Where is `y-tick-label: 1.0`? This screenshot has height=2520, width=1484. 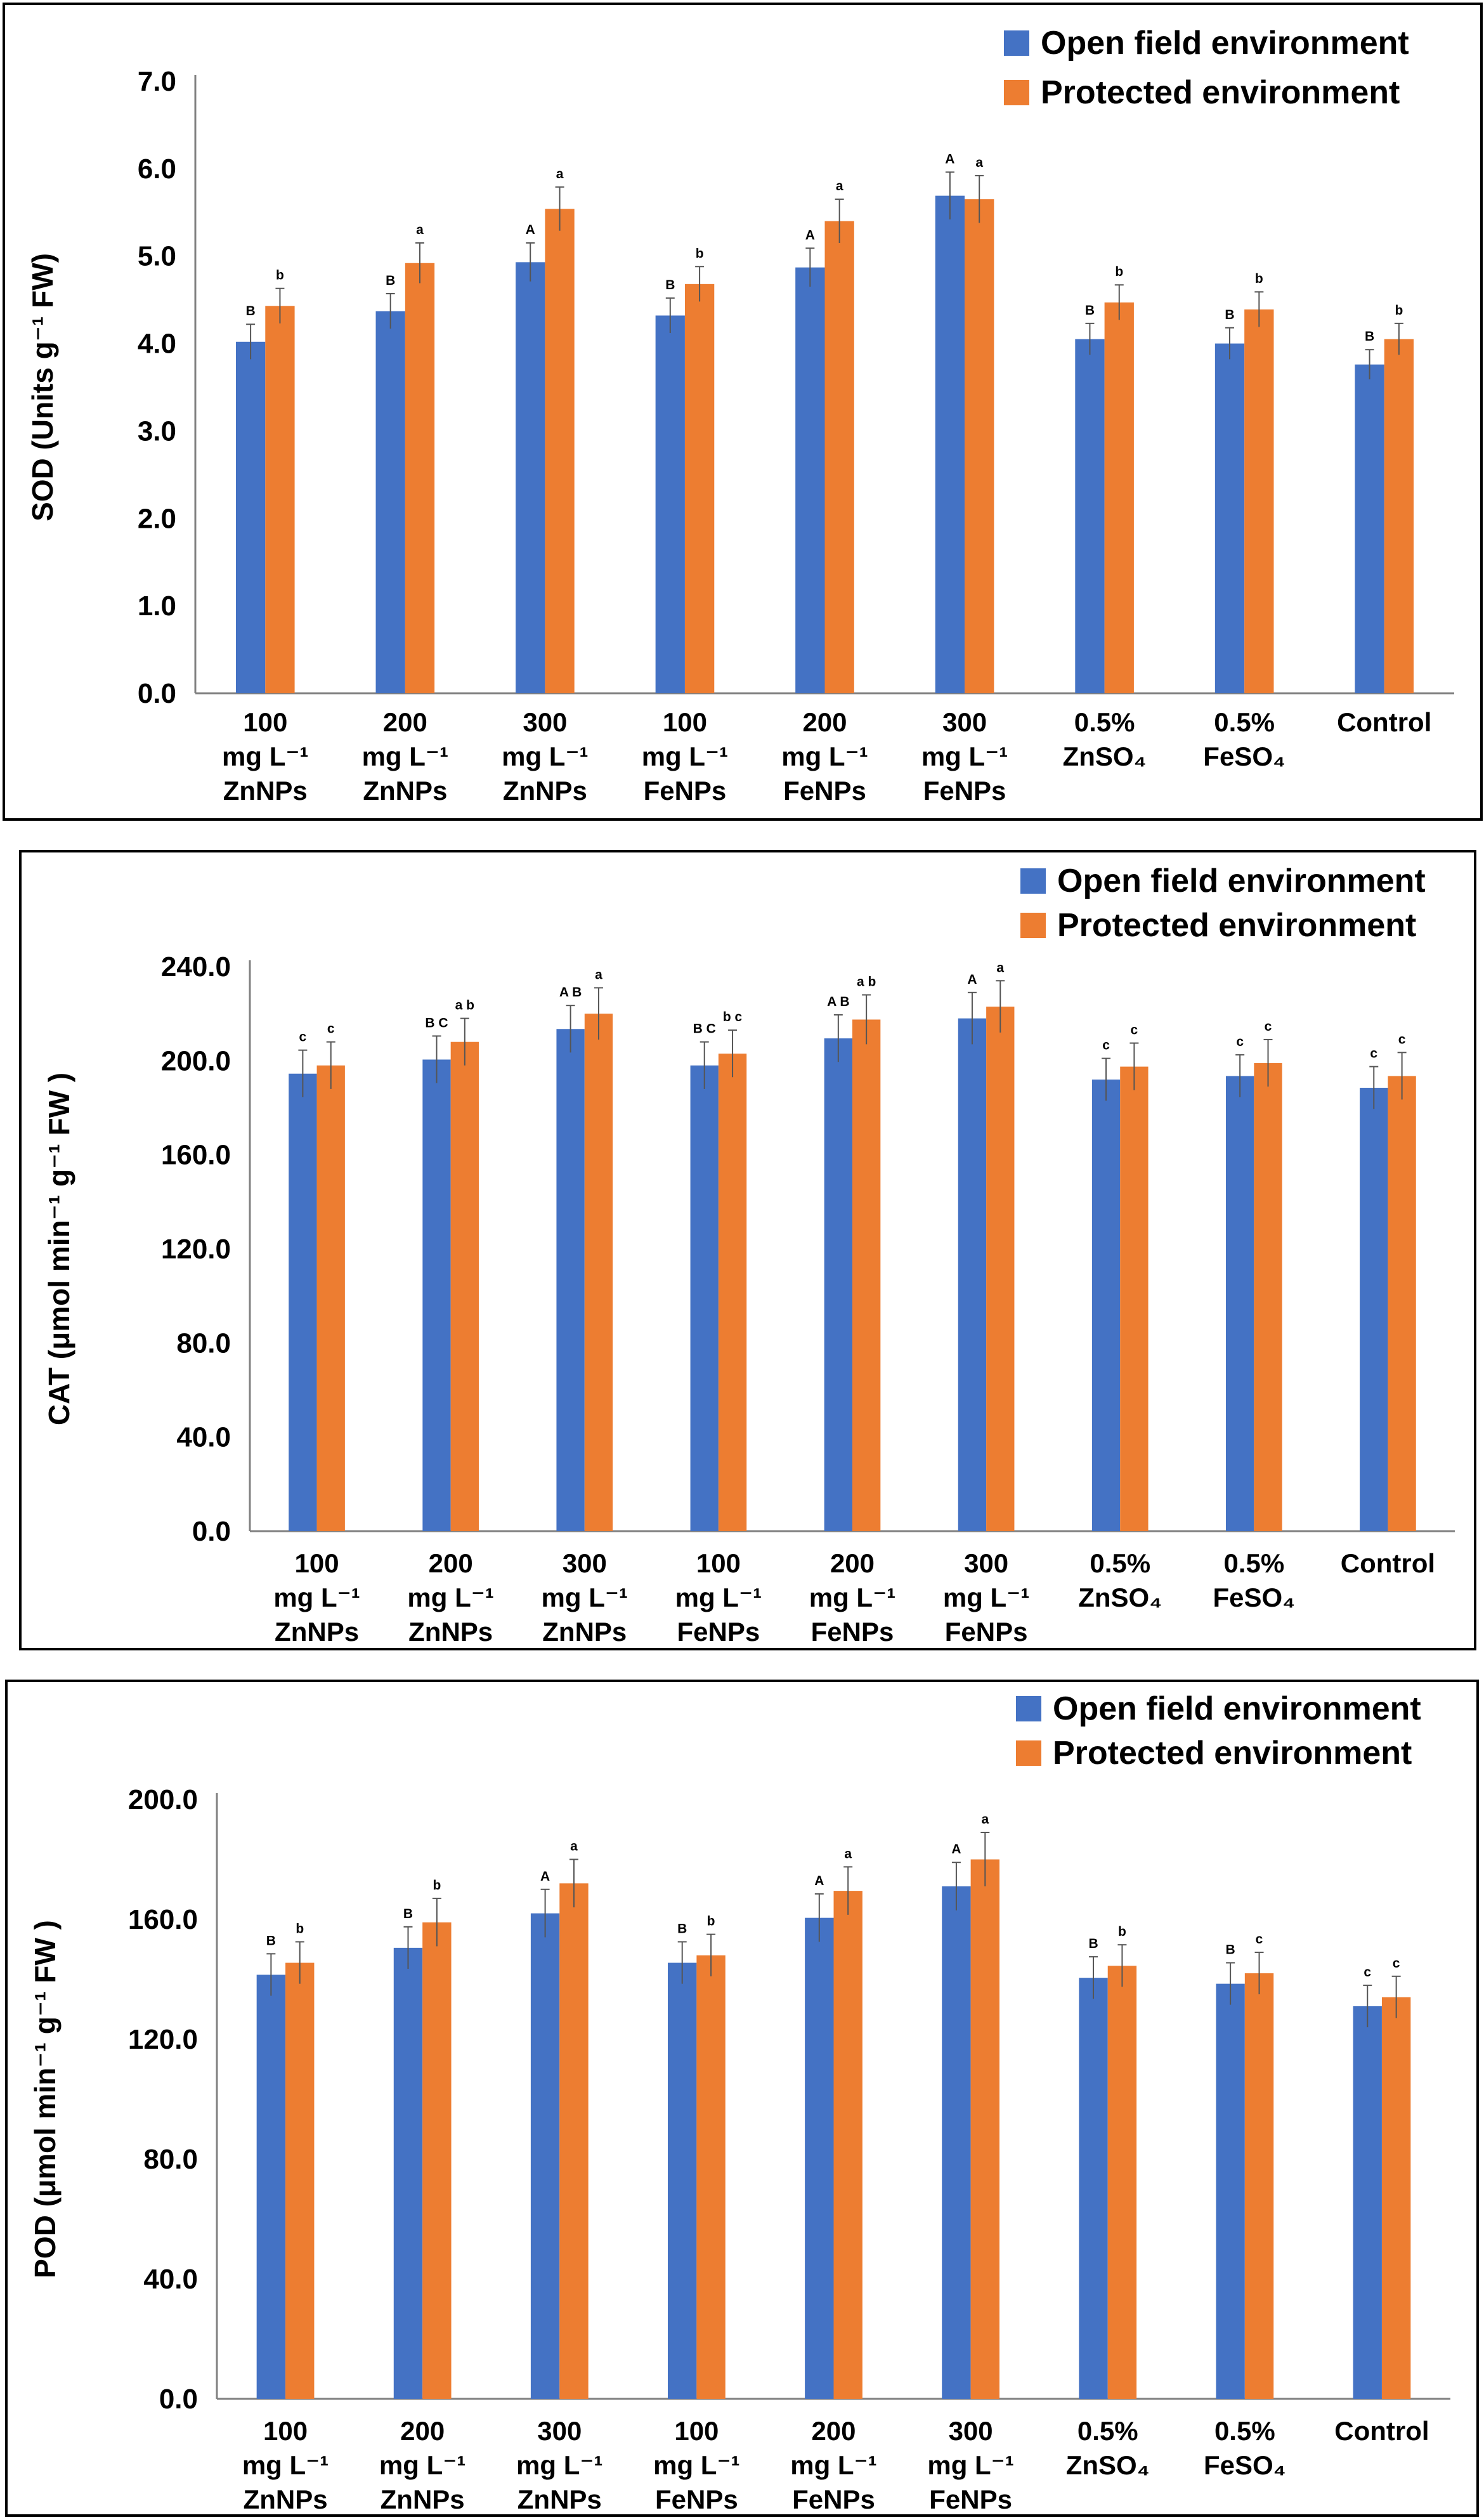 y-tick-label: 1.0 is located at coordinates (157, 606).